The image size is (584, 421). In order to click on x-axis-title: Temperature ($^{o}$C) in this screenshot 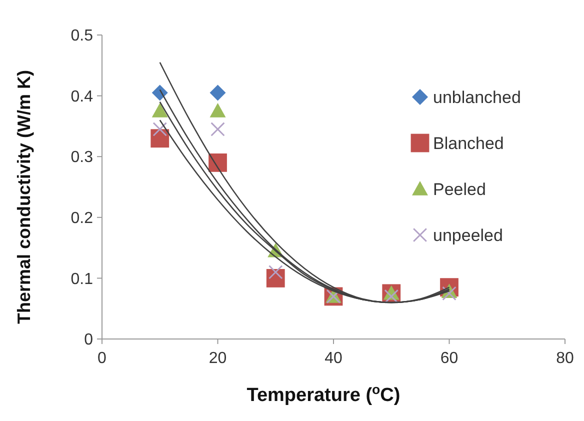, I will do `click(323, 394)`.